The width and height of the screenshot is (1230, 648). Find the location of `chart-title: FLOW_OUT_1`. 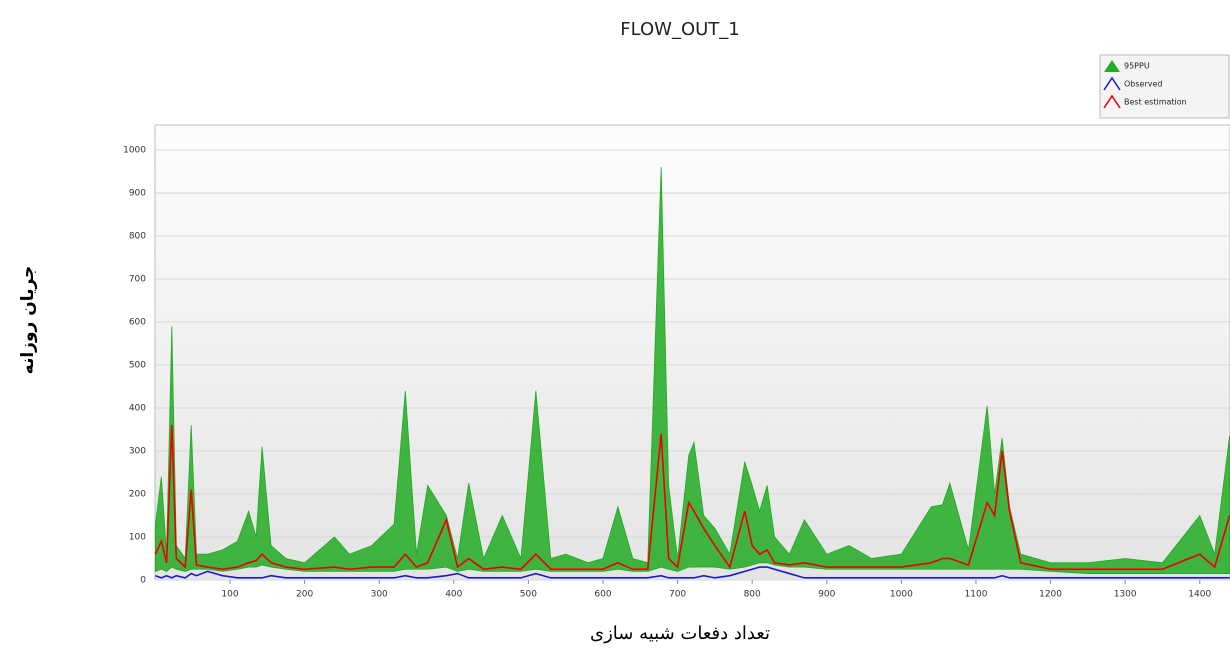

chart-title: FLOW_OUT_1 is located at coordinates (680, 29).